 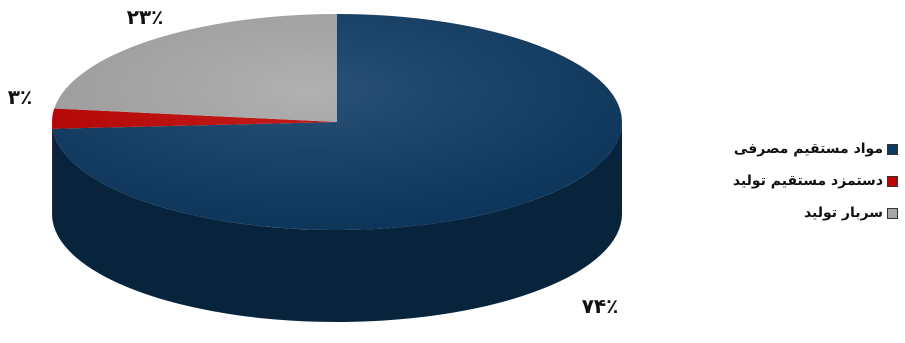 What do you see at coordinates (808, 149) in the screenshot?
I see `legend-label-direct-materials: مواد مستقیم مصرفی` at bounding box center [808, 149].